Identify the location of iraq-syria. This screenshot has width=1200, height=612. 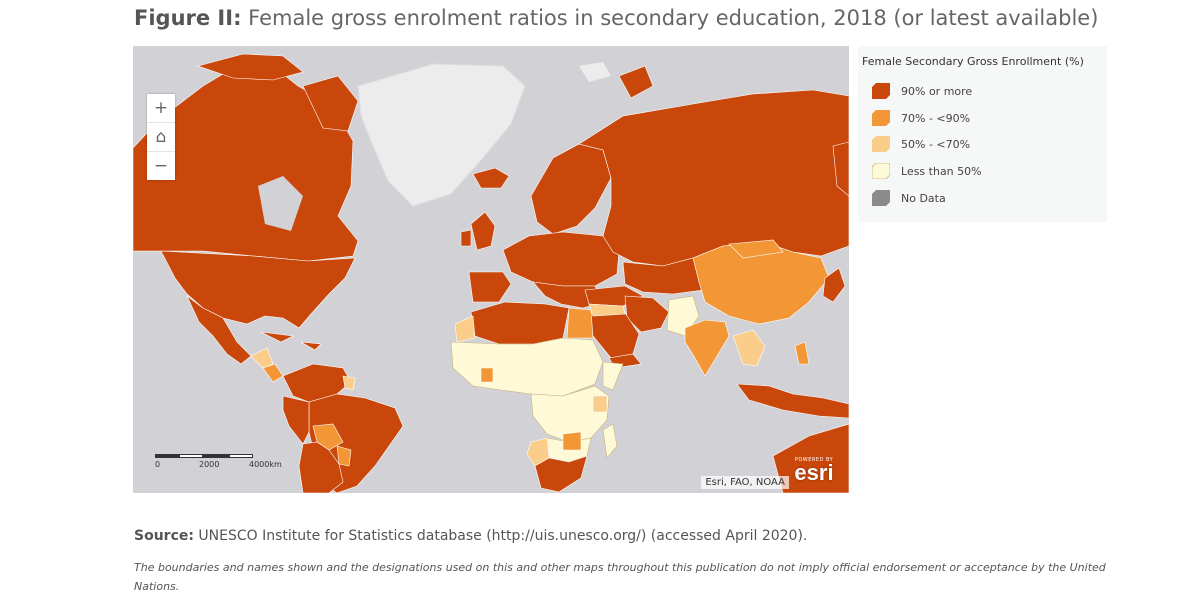
(607, 310).